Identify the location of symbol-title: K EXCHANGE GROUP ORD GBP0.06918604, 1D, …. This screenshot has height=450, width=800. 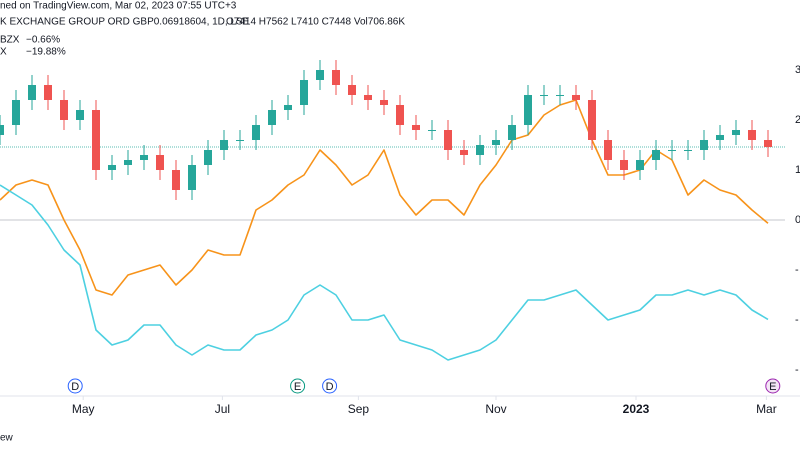
(125, 22).